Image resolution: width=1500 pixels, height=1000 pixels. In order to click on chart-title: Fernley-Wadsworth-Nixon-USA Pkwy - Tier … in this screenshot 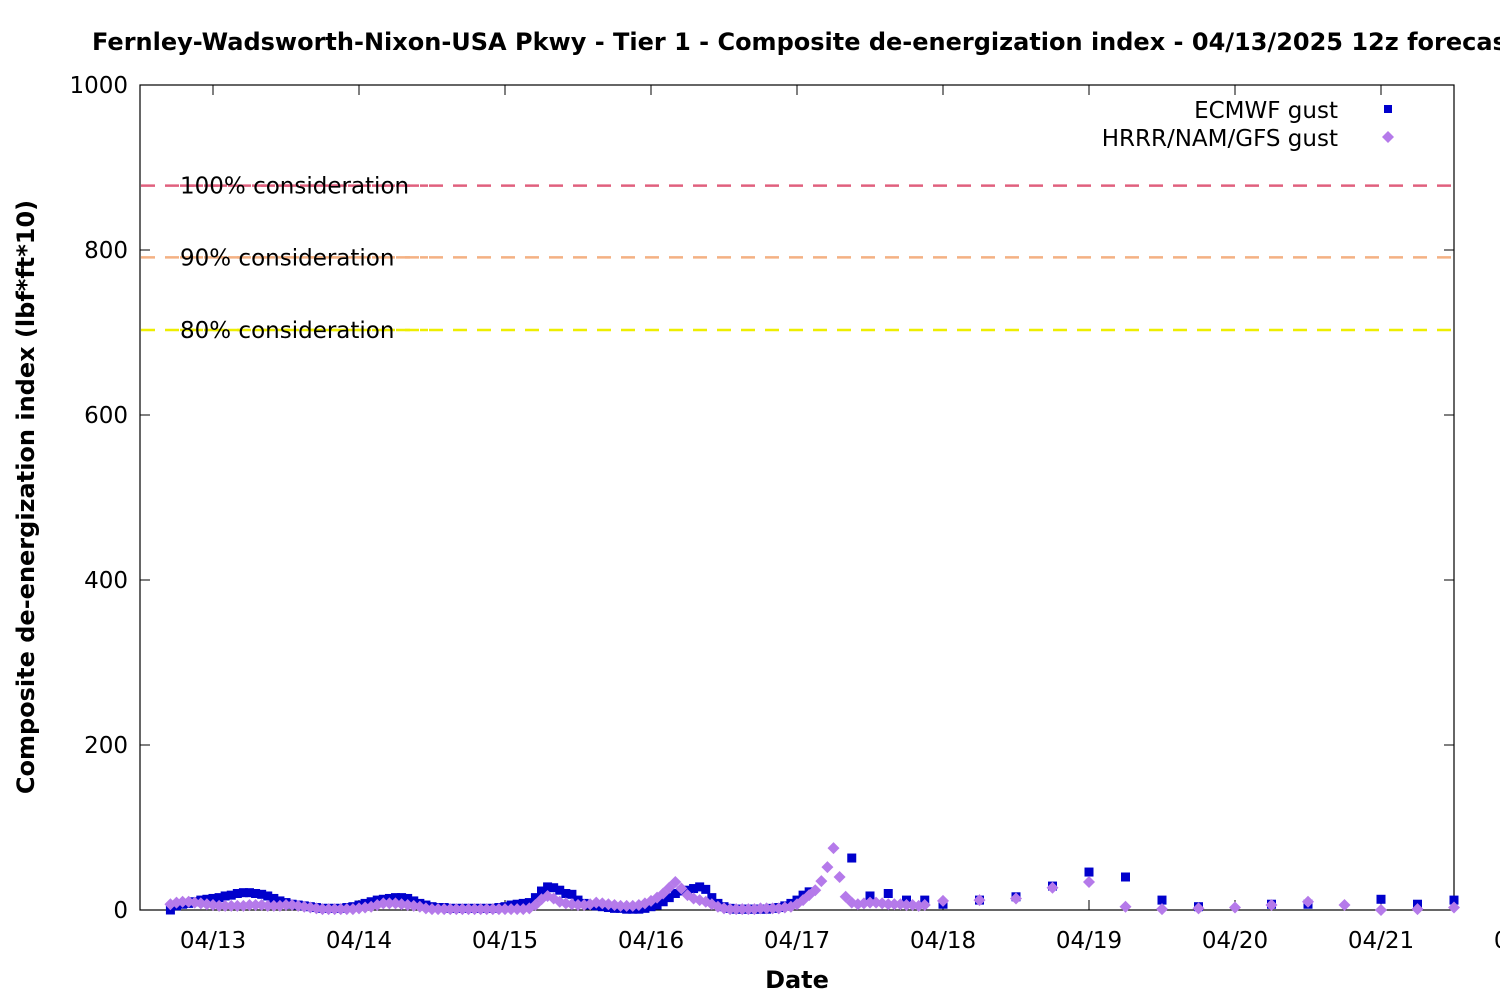, I will do `click(796, 42)`.